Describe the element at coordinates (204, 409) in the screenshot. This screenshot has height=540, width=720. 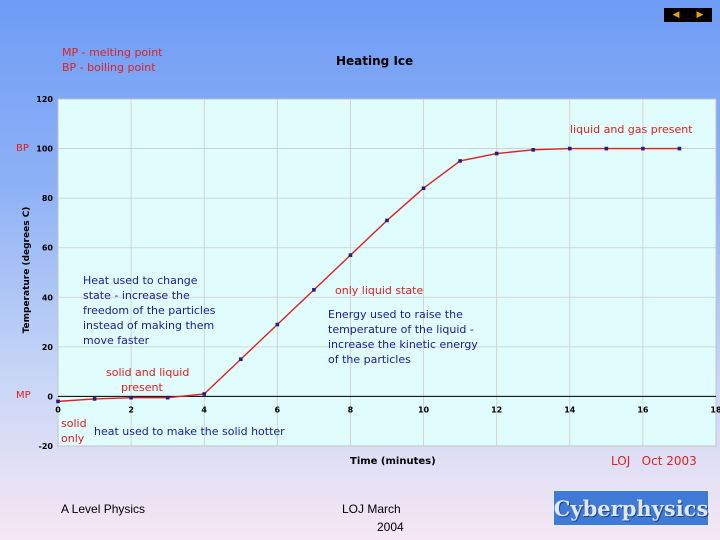
I see `x-tick-label: 4` at that location.